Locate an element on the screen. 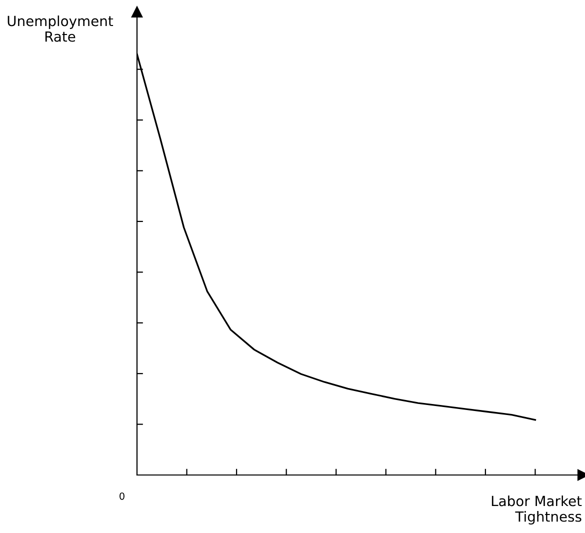 This screenshot has height=533, width=585. text: 0 is located at coordinates (122, 496).